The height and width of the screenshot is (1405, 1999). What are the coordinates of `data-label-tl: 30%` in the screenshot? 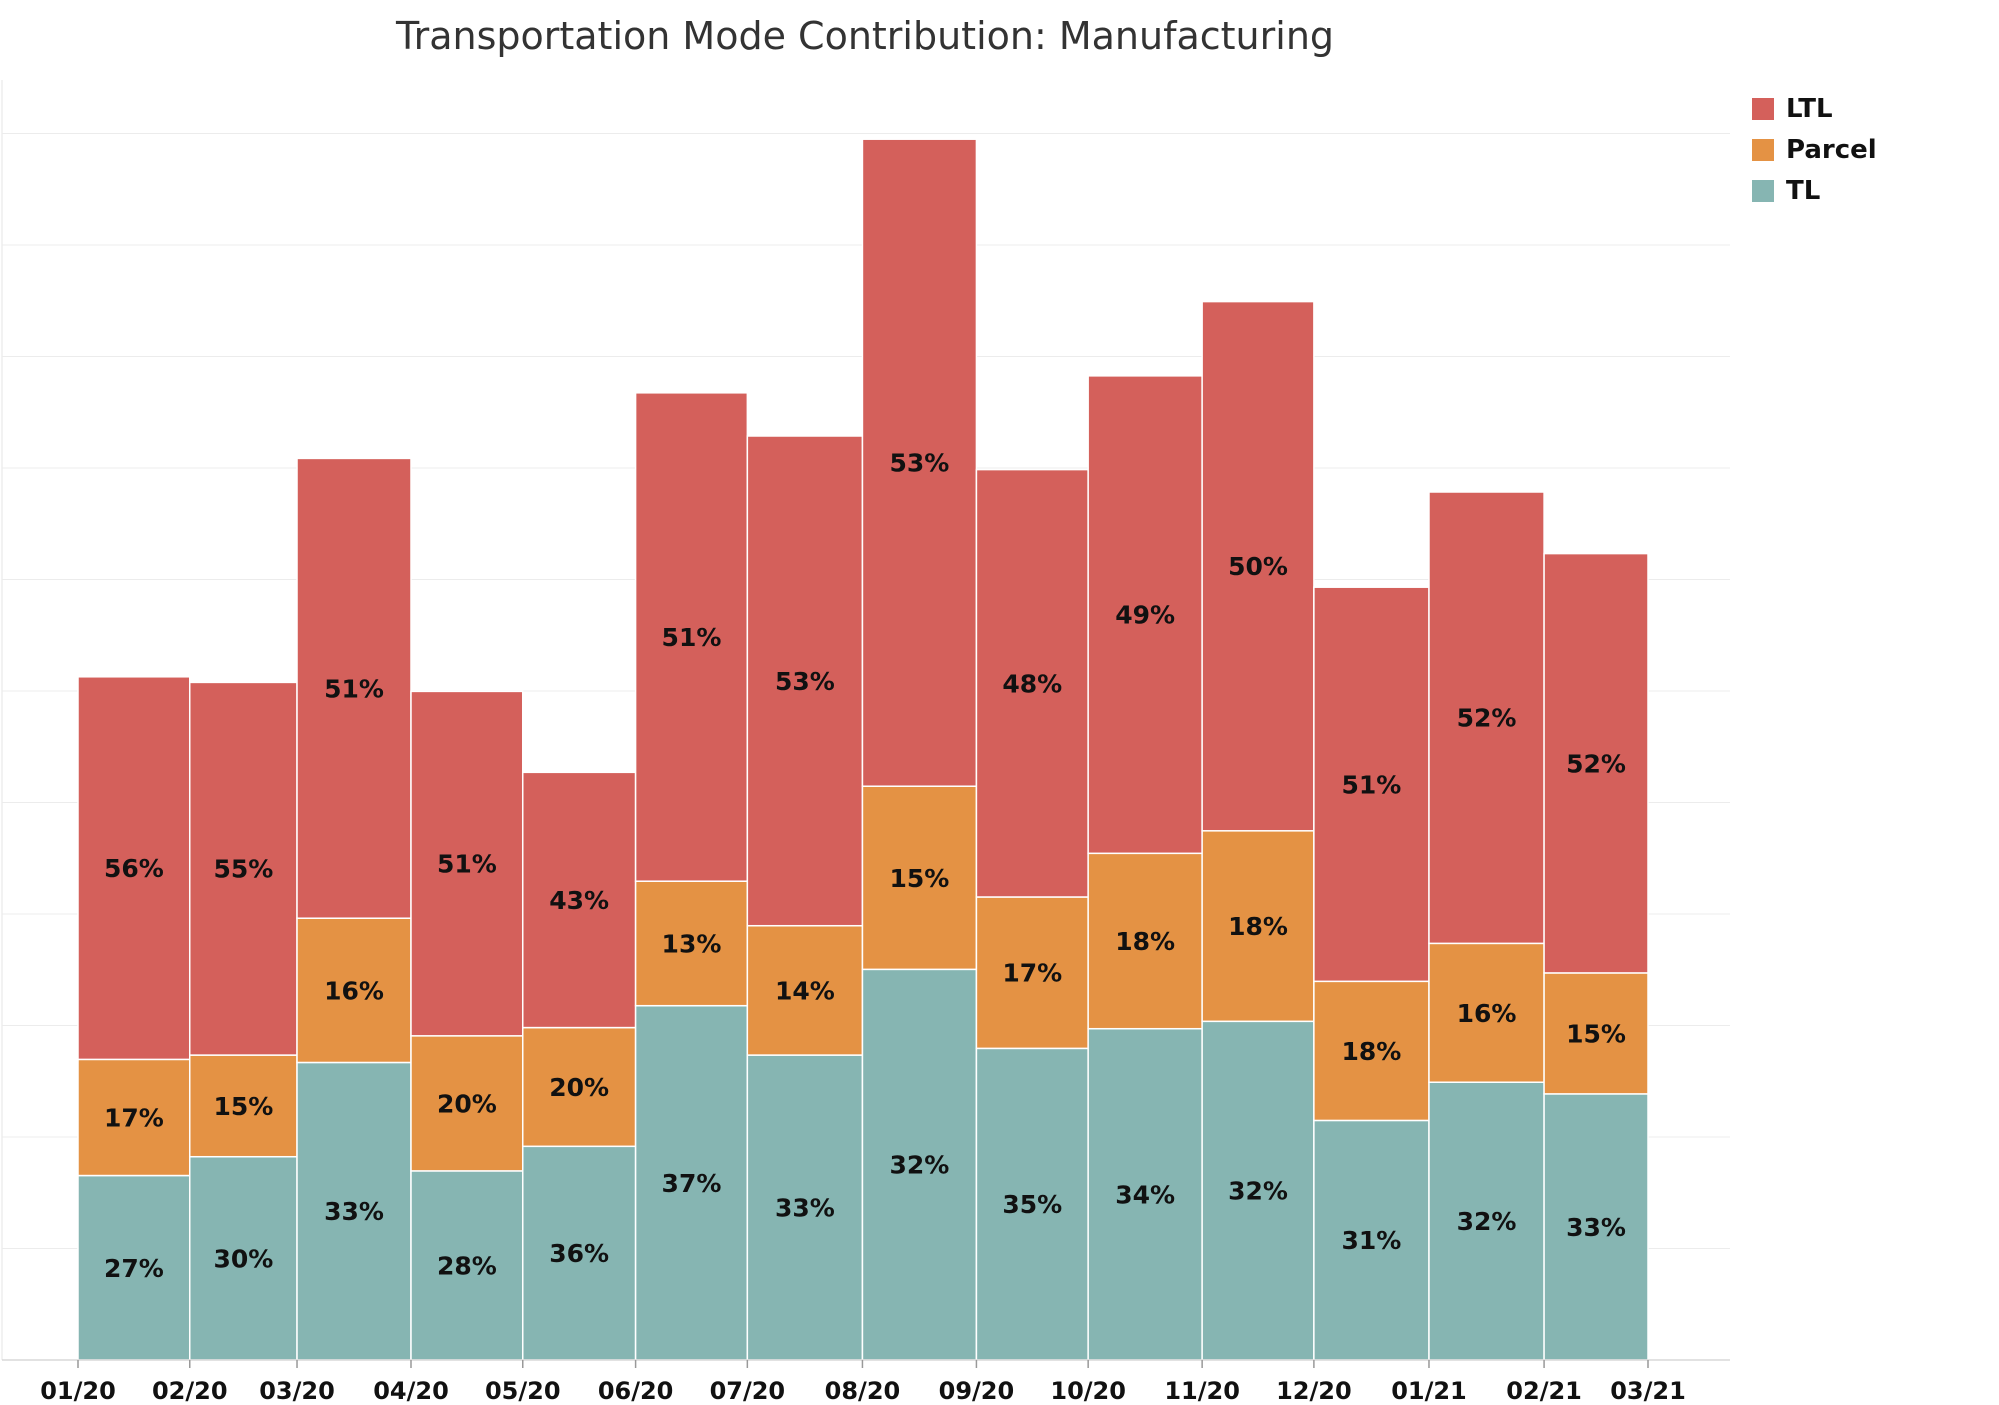 It's located at (243, 1258).